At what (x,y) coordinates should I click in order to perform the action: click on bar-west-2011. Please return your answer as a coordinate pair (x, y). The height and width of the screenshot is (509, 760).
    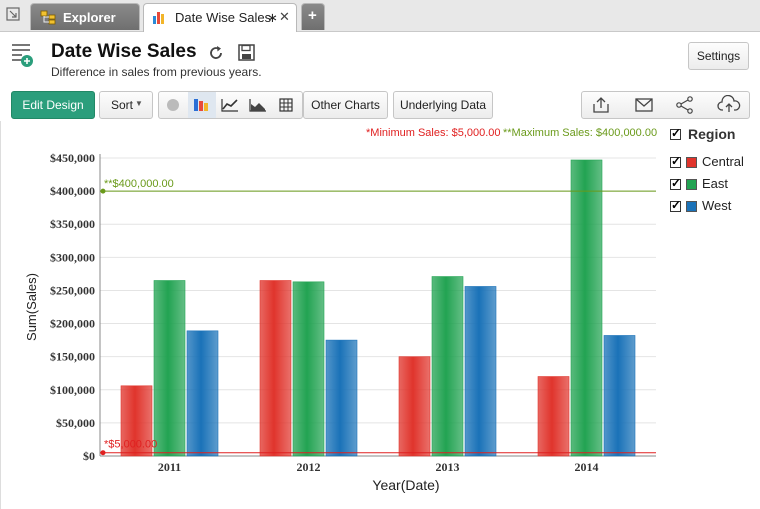
    Looking at the image, I should click on (202, 393).